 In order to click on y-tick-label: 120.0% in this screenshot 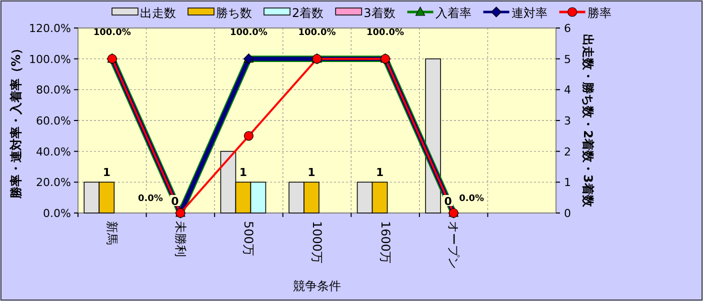, I will do `click(50, 28)`.